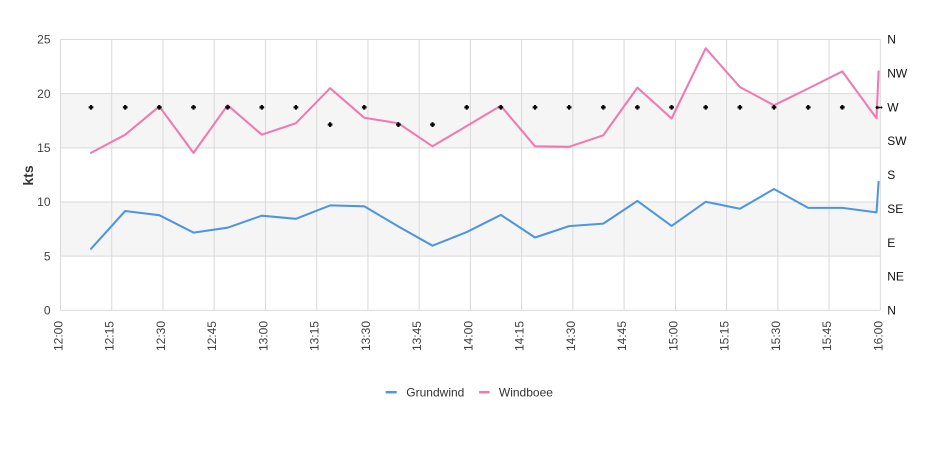 The height and width of the screenshot is (455, 940). What do you see at coordinates (315, 336) in the screenshot?
I see `svg-text: 13:15` at bounding box center [315, 336].